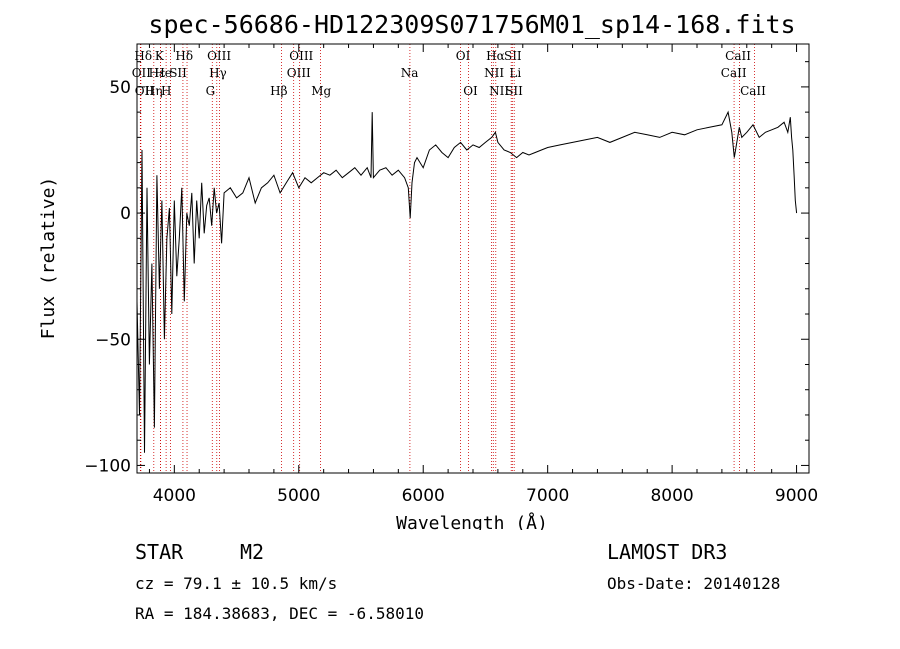  What do you see at coordinates (279, 613) in the screenshot?
I see `coordinates: RA = 184.38683, DEC = -6.58010` at bounding box center [279, 613].